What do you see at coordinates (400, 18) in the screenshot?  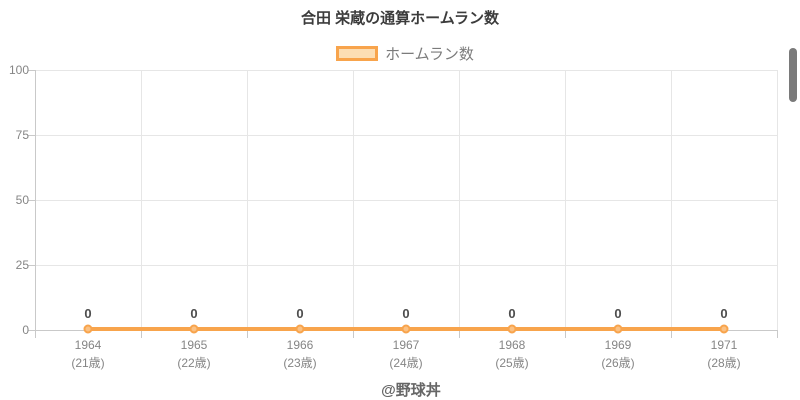 I see `chart-title: 合田 栄蔵の通算ホームラン数` at bounding box center [400, 18].